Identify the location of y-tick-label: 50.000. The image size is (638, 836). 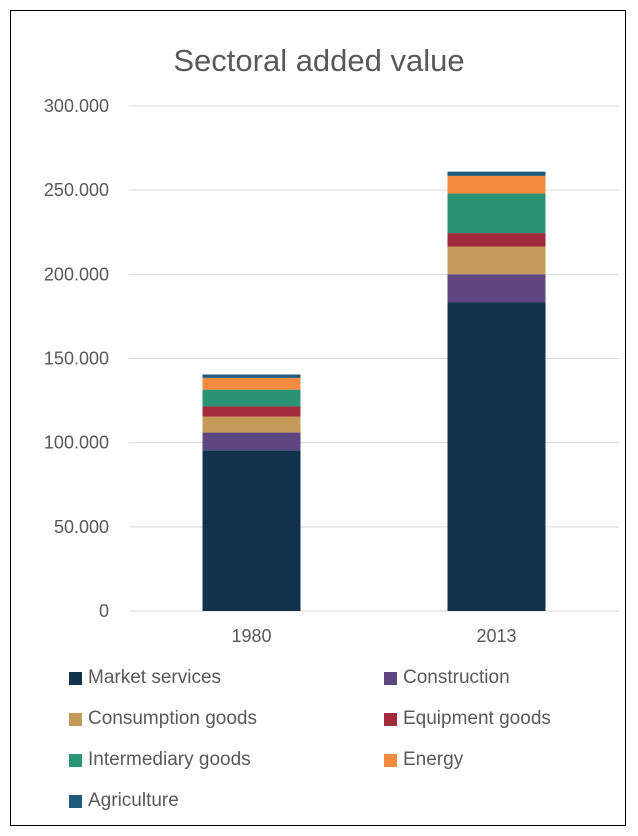
(81, 527).